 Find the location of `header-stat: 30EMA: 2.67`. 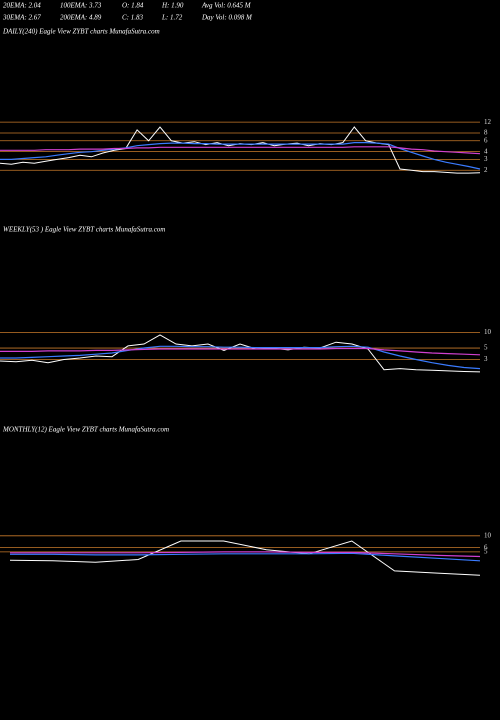

header-stat: 30EMA: 2.67 is located at coordinates (21, 18).